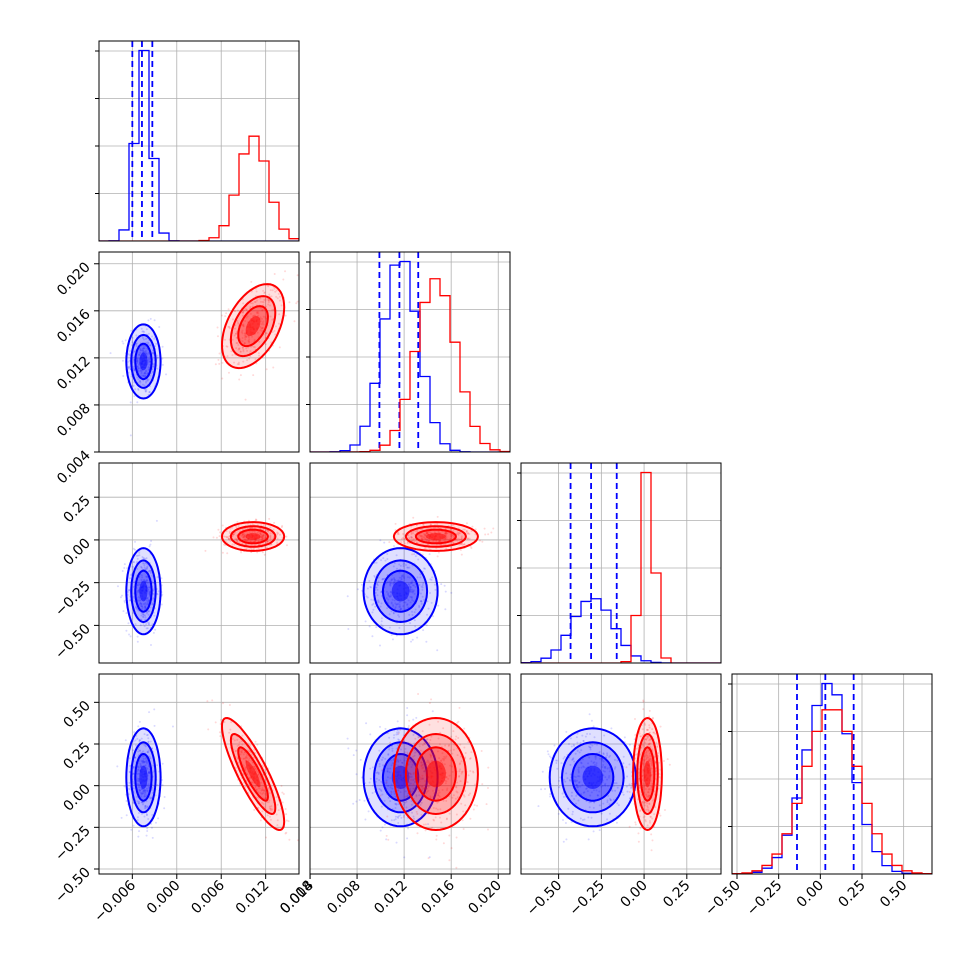  Describe the element at coordinates (115, 901) in the screenshot. I see `x-tick-label-0: −0.006` at that location.